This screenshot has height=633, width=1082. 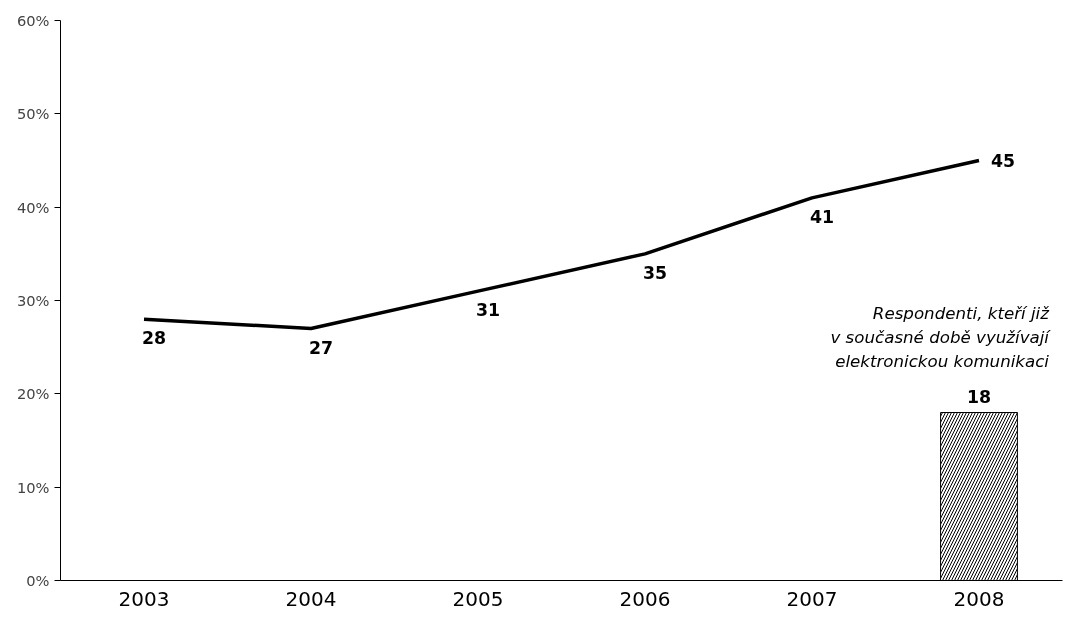 I want to click on data-label: 27, so click(x=321, y=347).